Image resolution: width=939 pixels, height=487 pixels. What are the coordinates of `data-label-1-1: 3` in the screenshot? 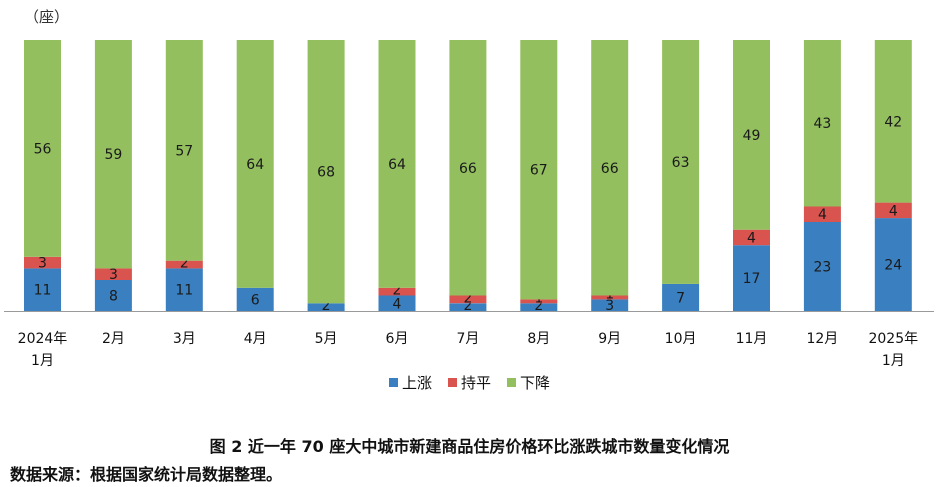 It's located at (113, 275).